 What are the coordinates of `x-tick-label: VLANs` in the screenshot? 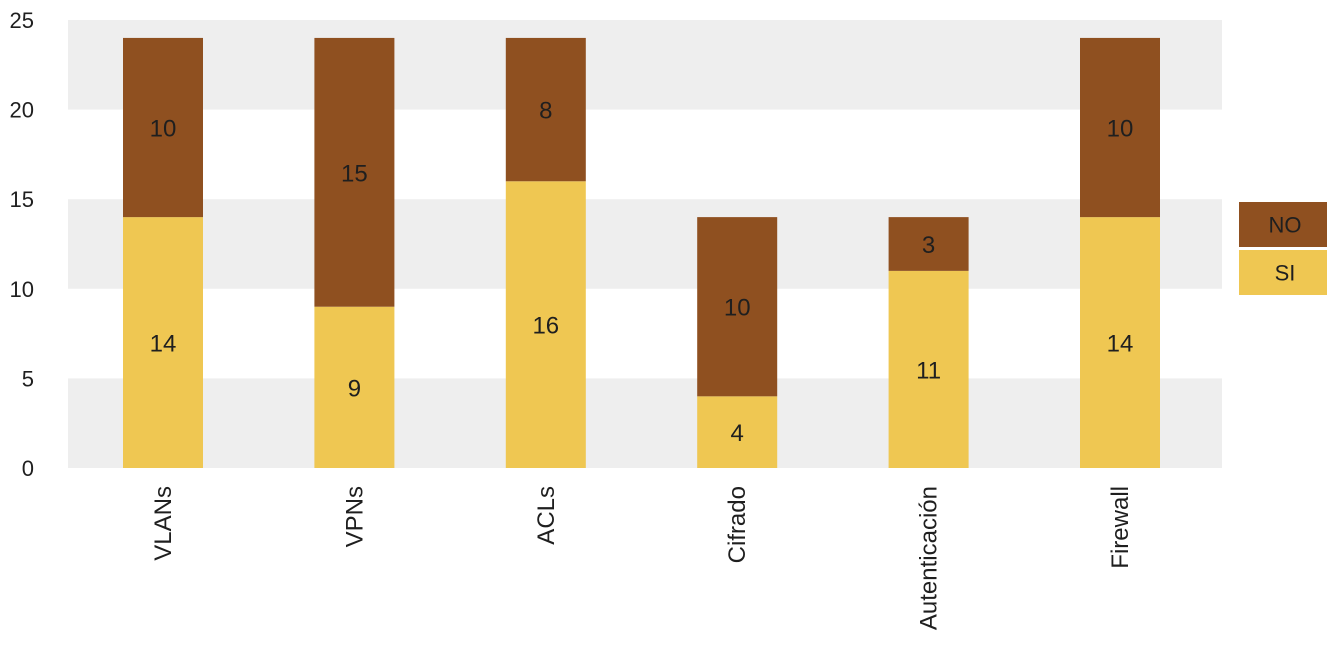 It's located at (163, 523).